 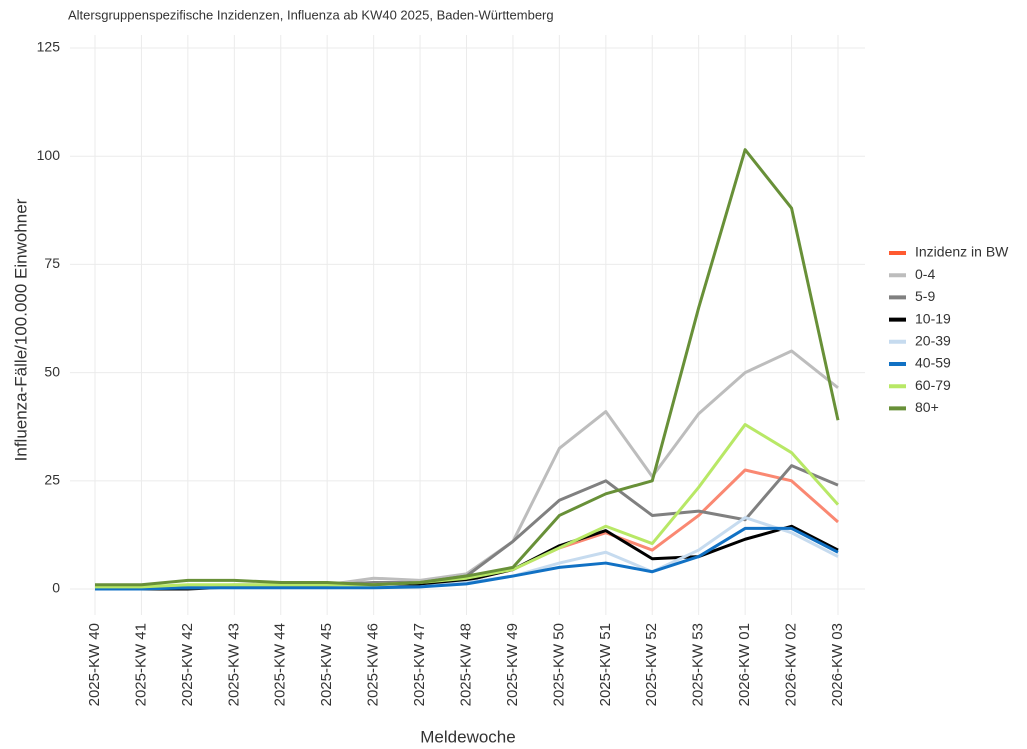 I want to click on x-tick-label: 2025-KW 41, so click(x=140, y=664).